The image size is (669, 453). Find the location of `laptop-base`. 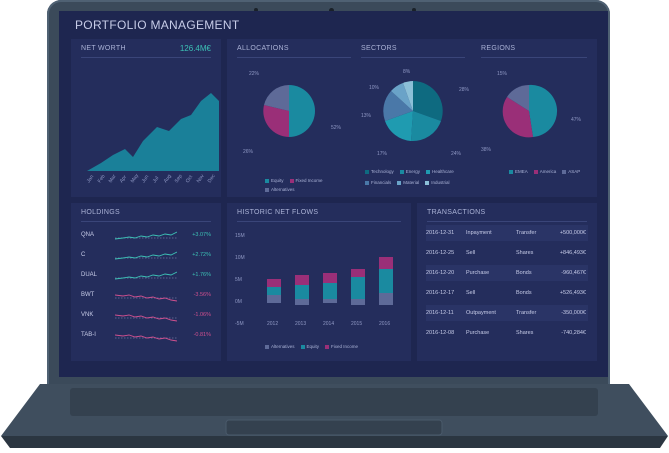

laptop-base is located at coordinates (334, 416).